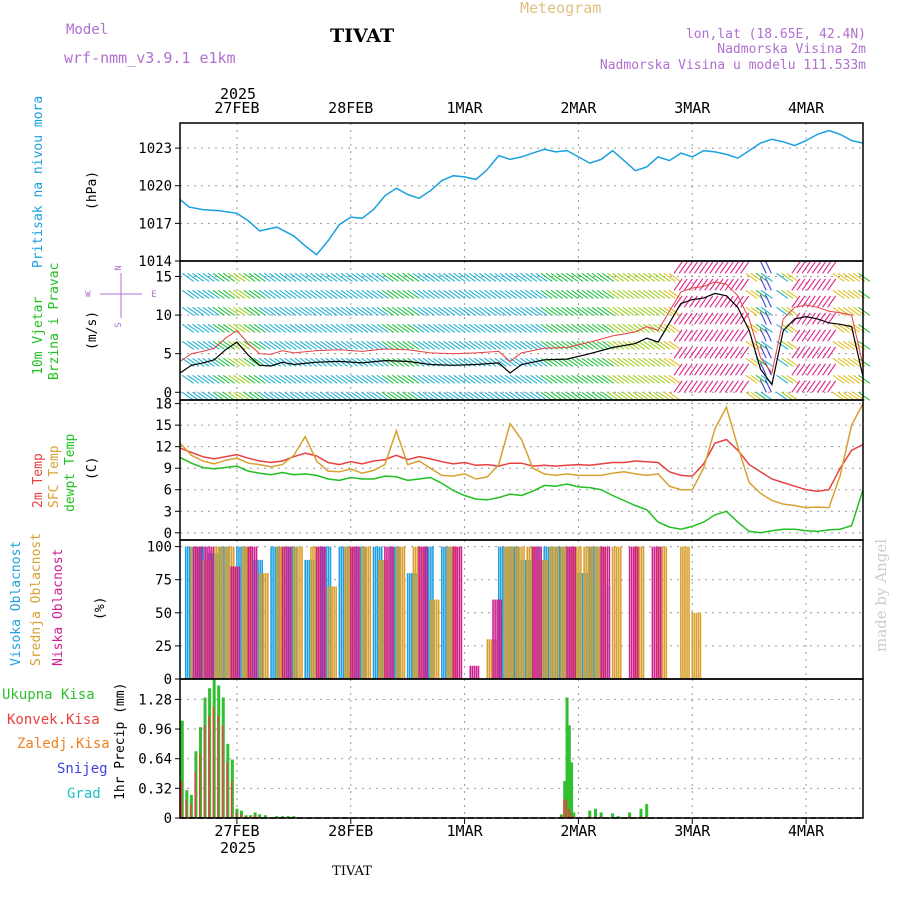  Describe the element at coordinates (352, 871) in the screenshot. I see `footer-station: TIVAT` at that location.